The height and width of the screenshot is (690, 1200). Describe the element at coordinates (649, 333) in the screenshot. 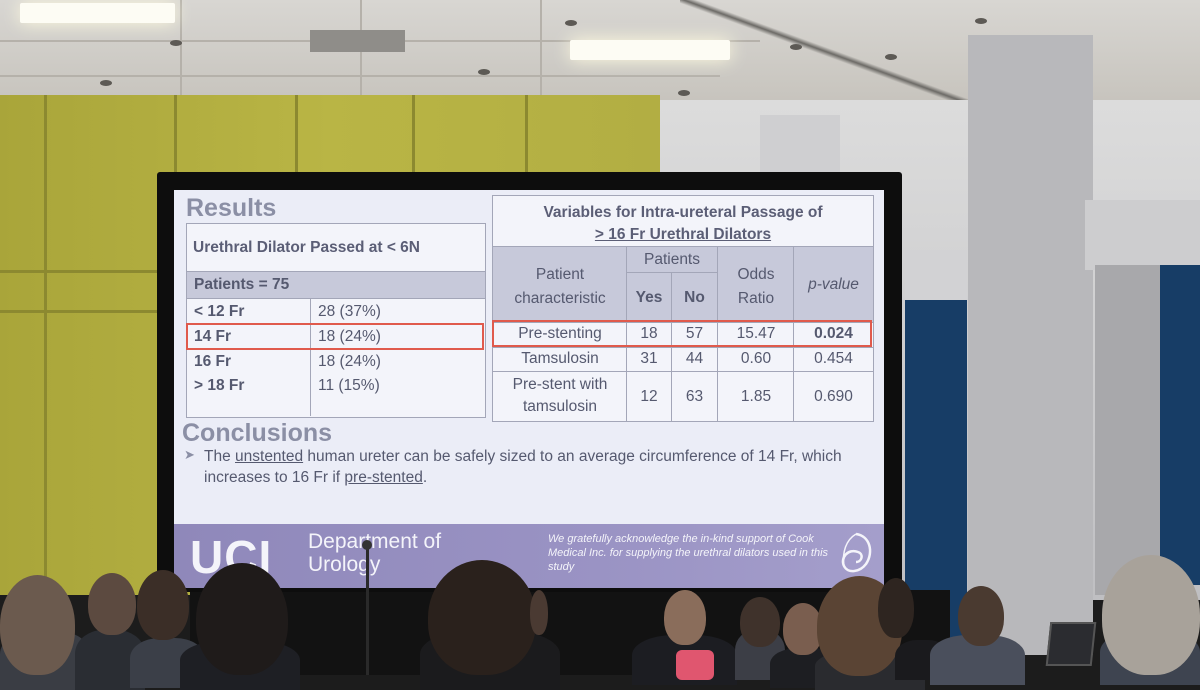

I see `cell: 18` at that location.